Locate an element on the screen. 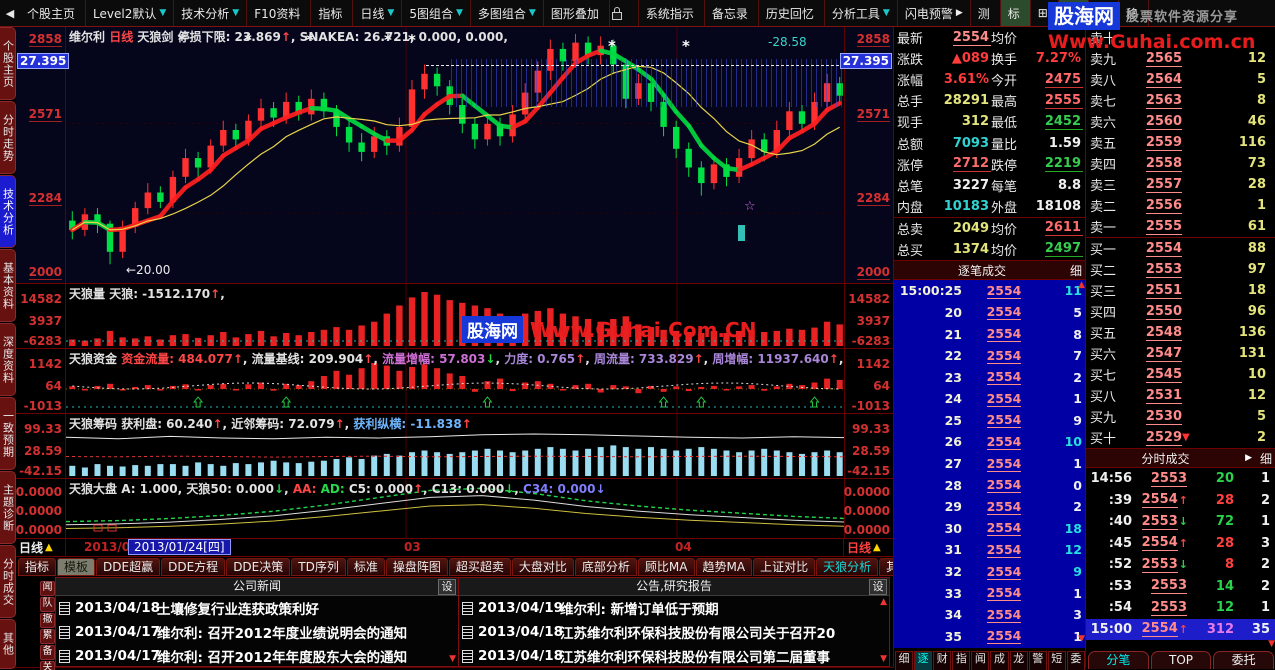 This screenshot has height=670, width=1275. sidebar-tab: 其他 is located at coordinates (8, 644).